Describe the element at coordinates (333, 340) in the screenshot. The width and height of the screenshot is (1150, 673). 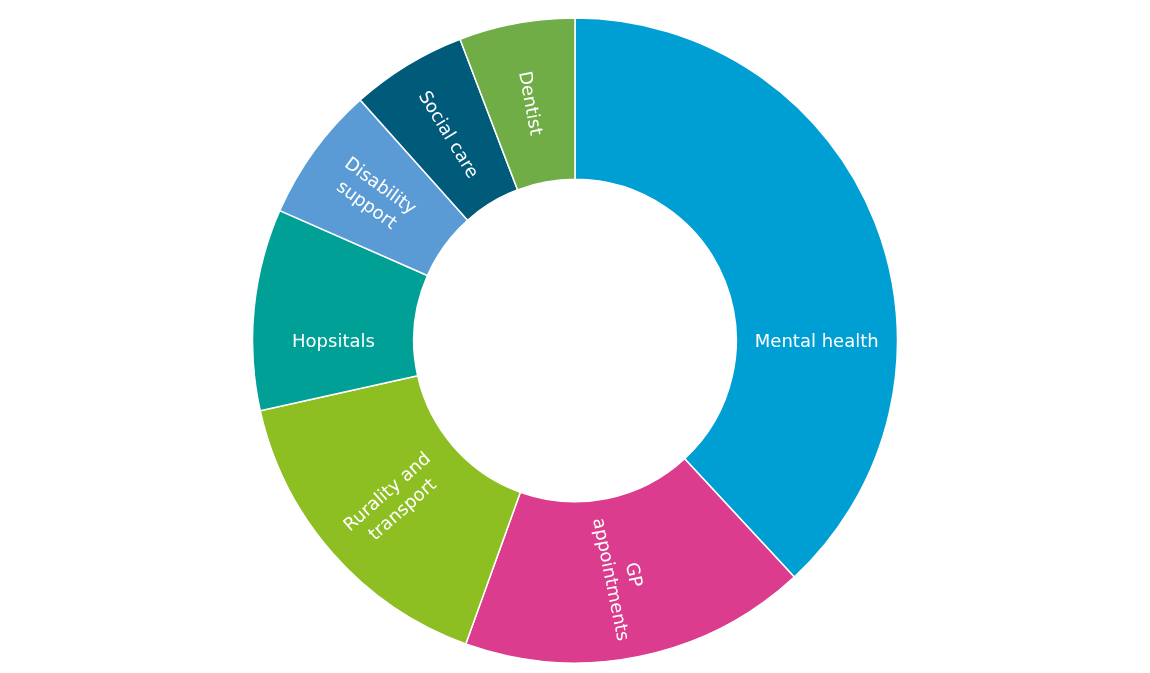
I see `slice-label: Hopsitals` at that location.